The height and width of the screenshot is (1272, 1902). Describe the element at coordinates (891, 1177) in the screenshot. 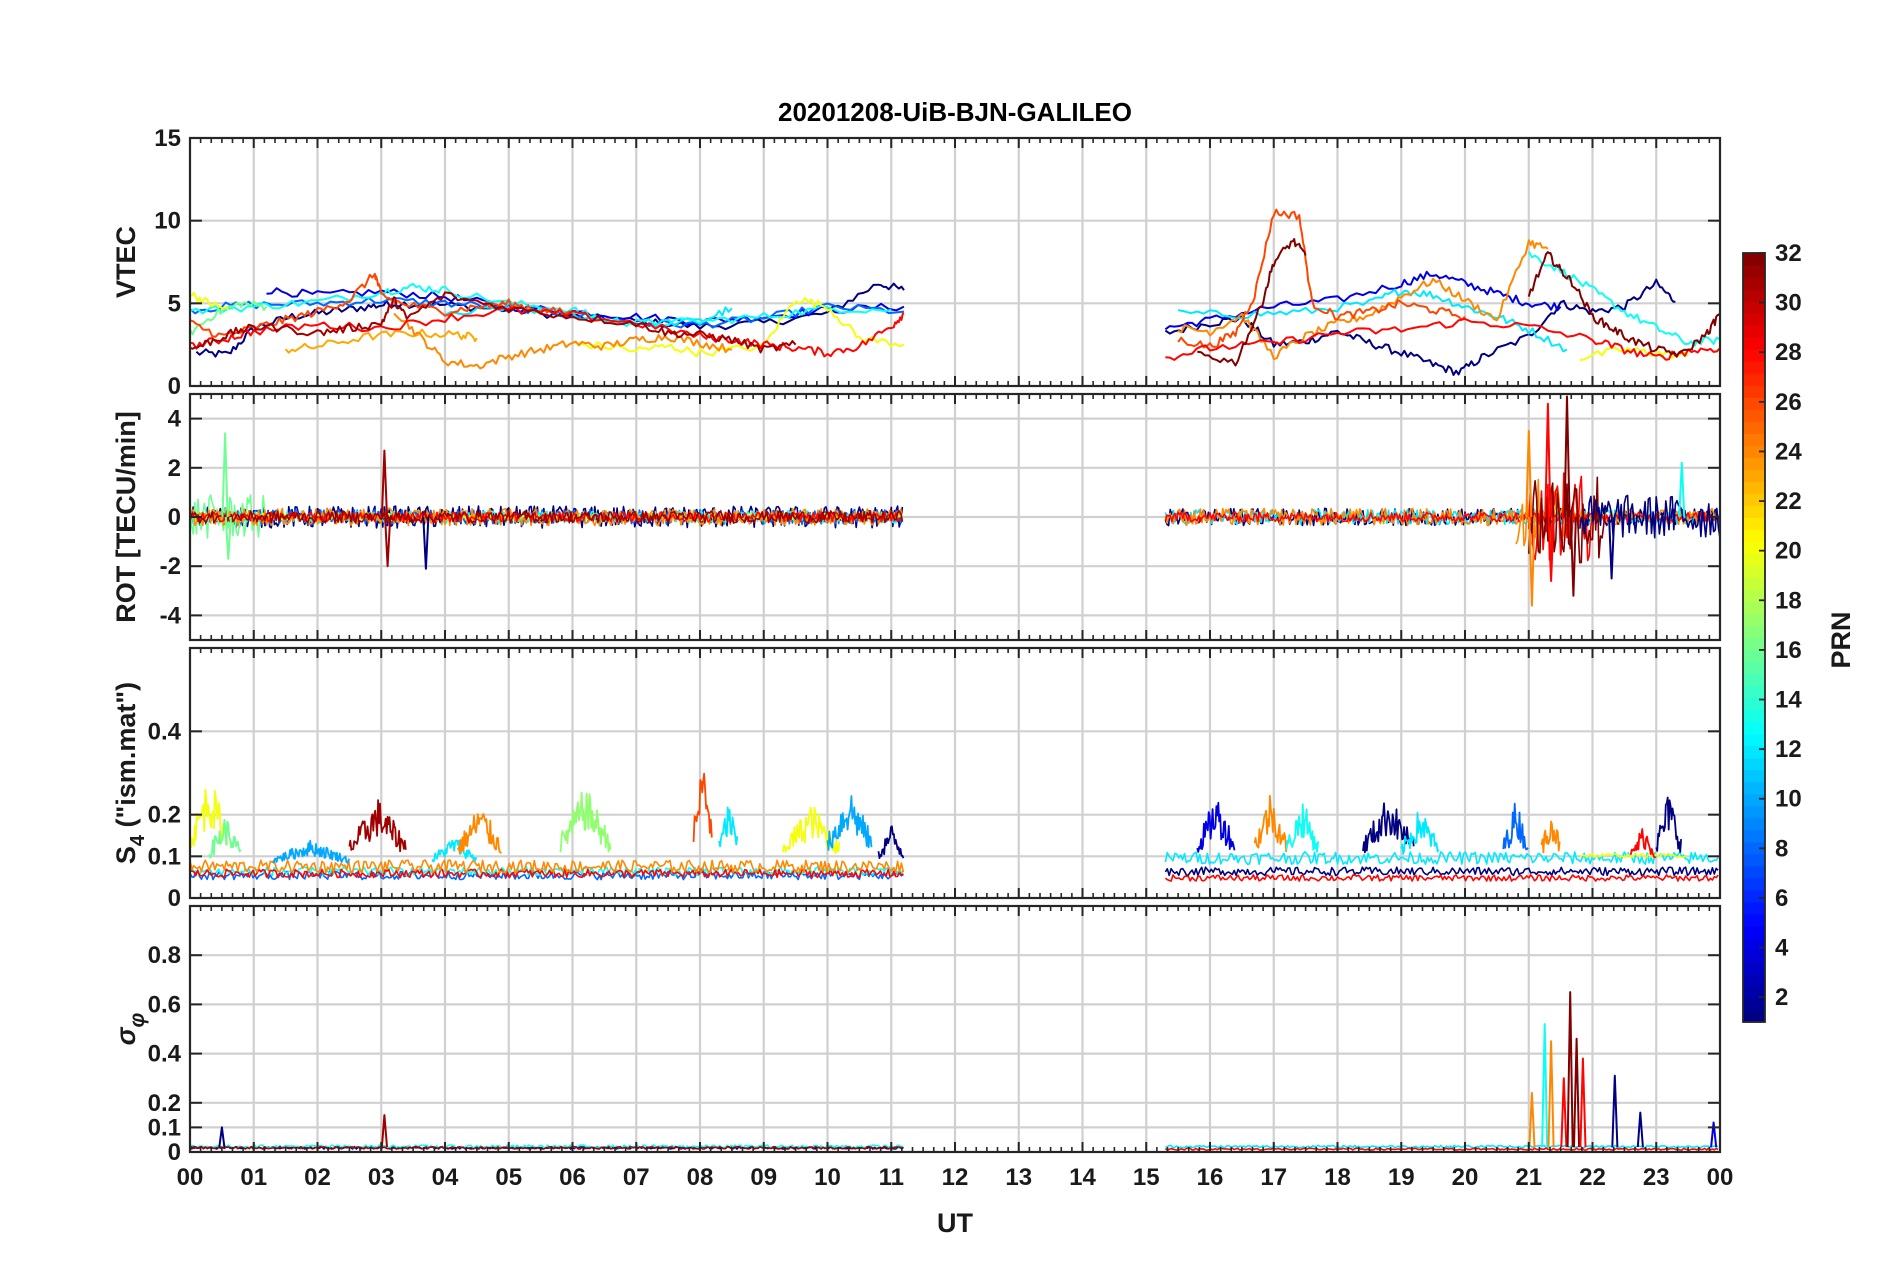

I see `x-tick-label: 11` at that location.